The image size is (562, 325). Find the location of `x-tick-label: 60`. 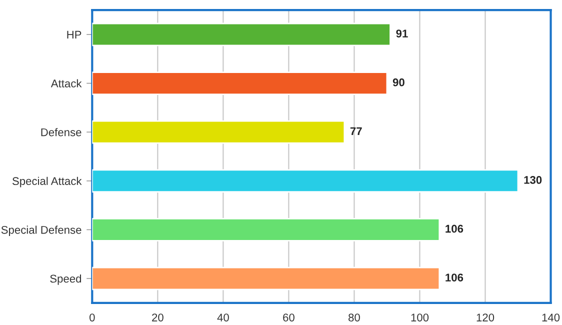

x-tick-label: 60 is located at coordinates (288, 318).